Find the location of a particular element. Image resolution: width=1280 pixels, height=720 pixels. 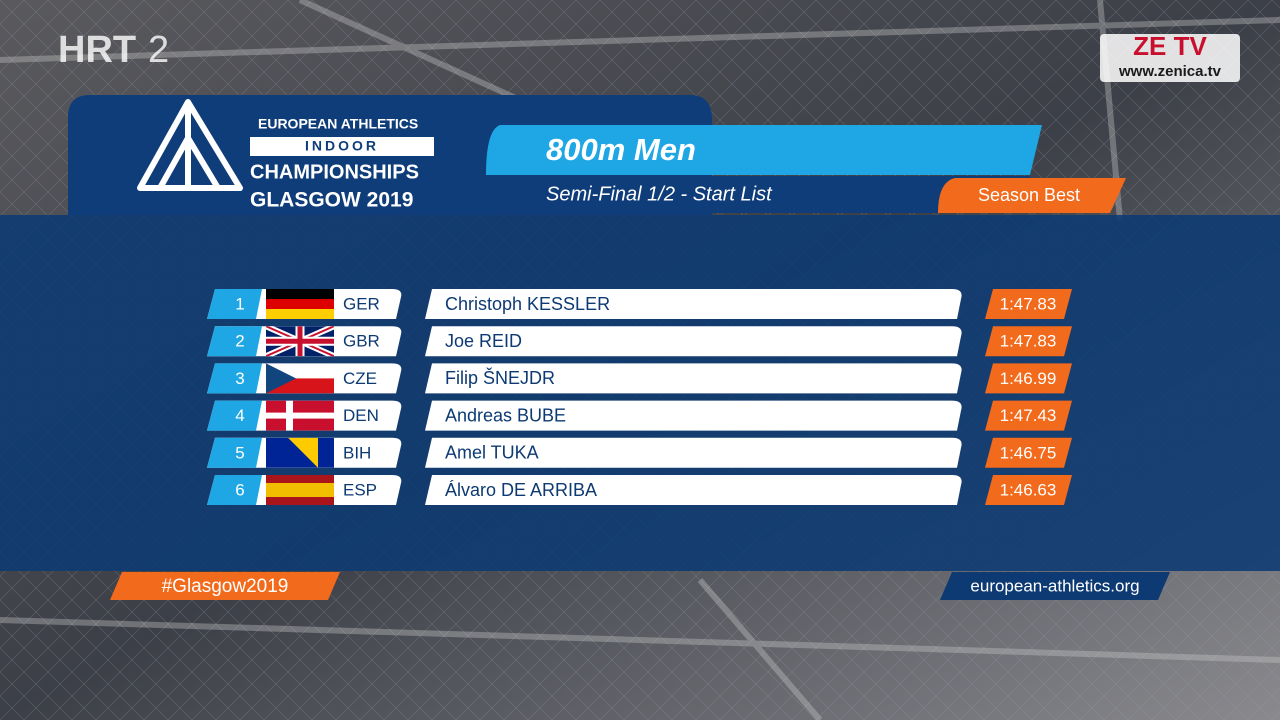

country-code: GBR is located at coordinates (361, 341).